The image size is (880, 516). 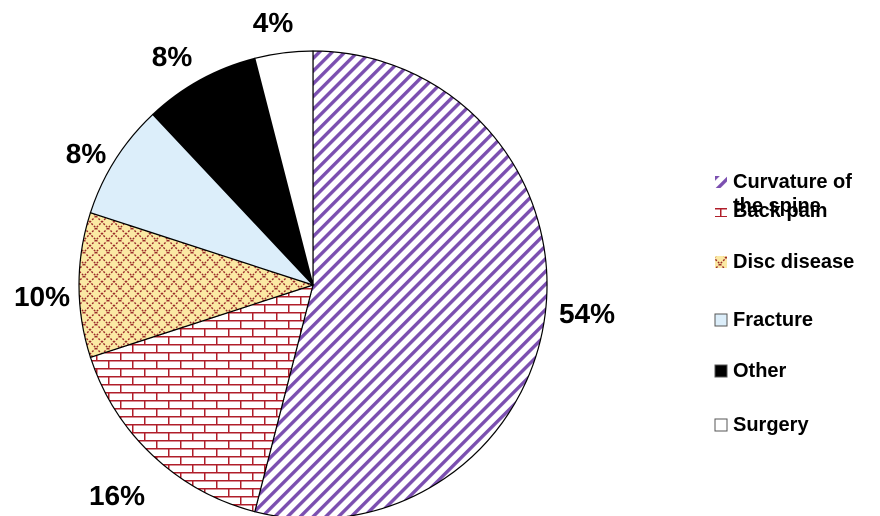 What do you see at coordinates (201, 398) in the screenshot?
I see `pie-slice-back-pain` at bounding box center [201, 398].